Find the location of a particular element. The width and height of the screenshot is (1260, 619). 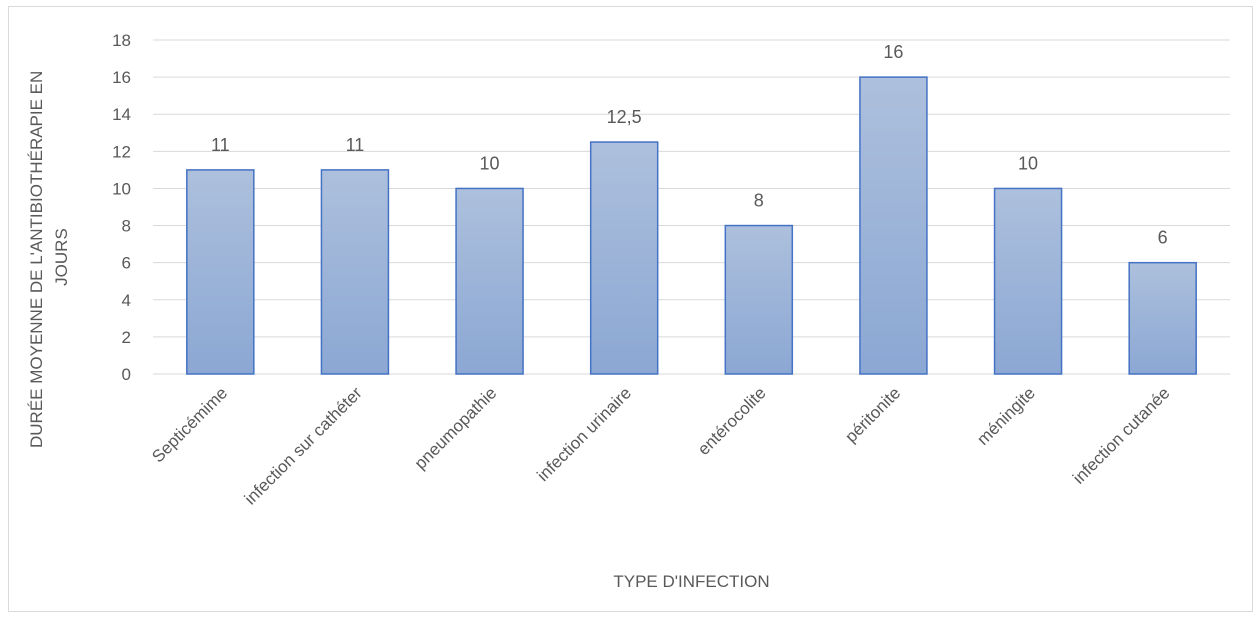

x-tick-label: entérocolite is located at coordinates (732, 421).